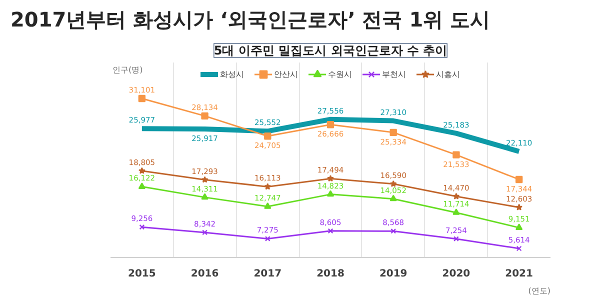 The height and width of the screenshot is (300, 600). I want to click on x-tick-label: 2017, so click(268, 274).